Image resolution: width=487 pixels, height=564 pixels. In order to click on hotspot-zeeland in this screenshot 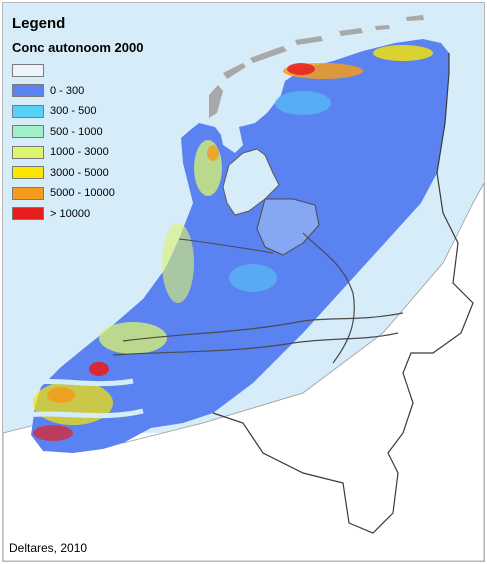, I will do `click(73, 403)`.